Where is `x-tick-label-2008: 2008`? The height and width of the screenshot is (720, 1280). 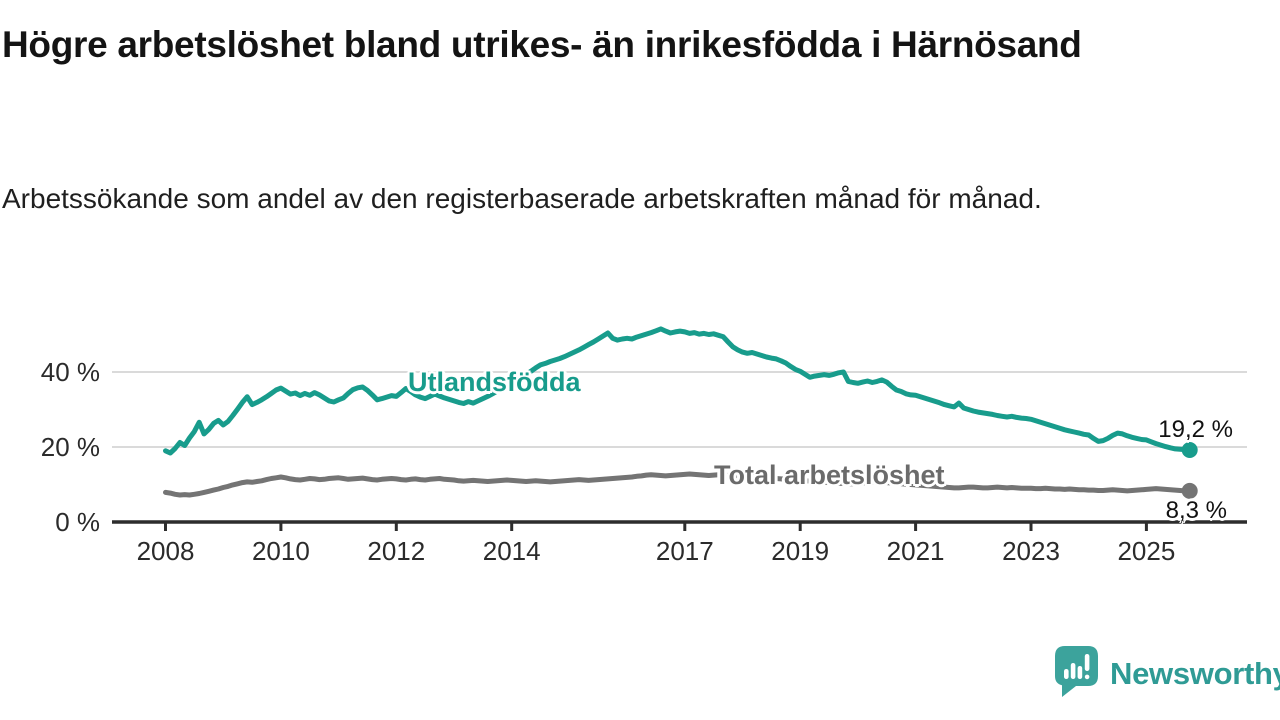 x-tick-label-2008: 2008 is located at coordinates (165, 551).